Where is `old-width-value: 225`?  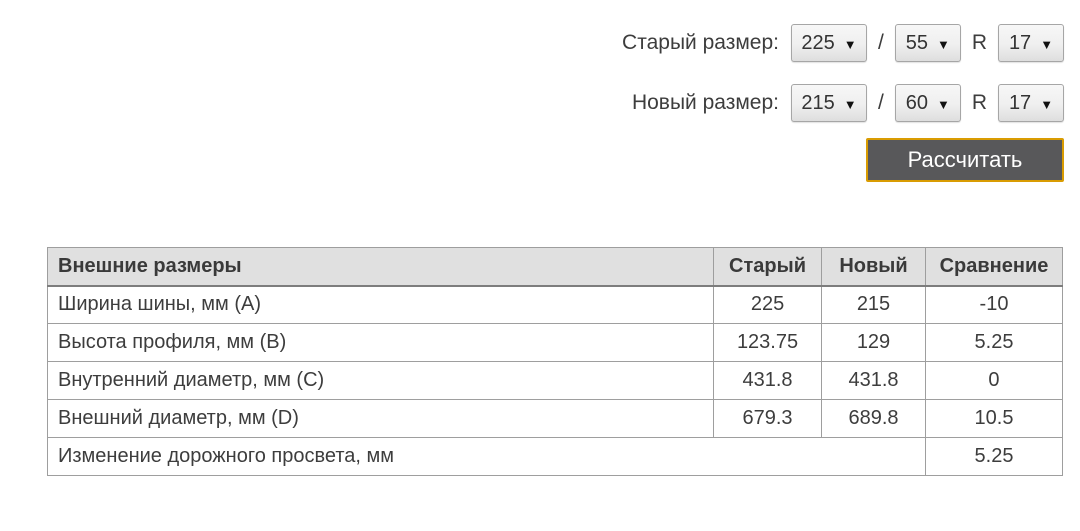 old-width-value: 225 is located at coordinates (818, 42).